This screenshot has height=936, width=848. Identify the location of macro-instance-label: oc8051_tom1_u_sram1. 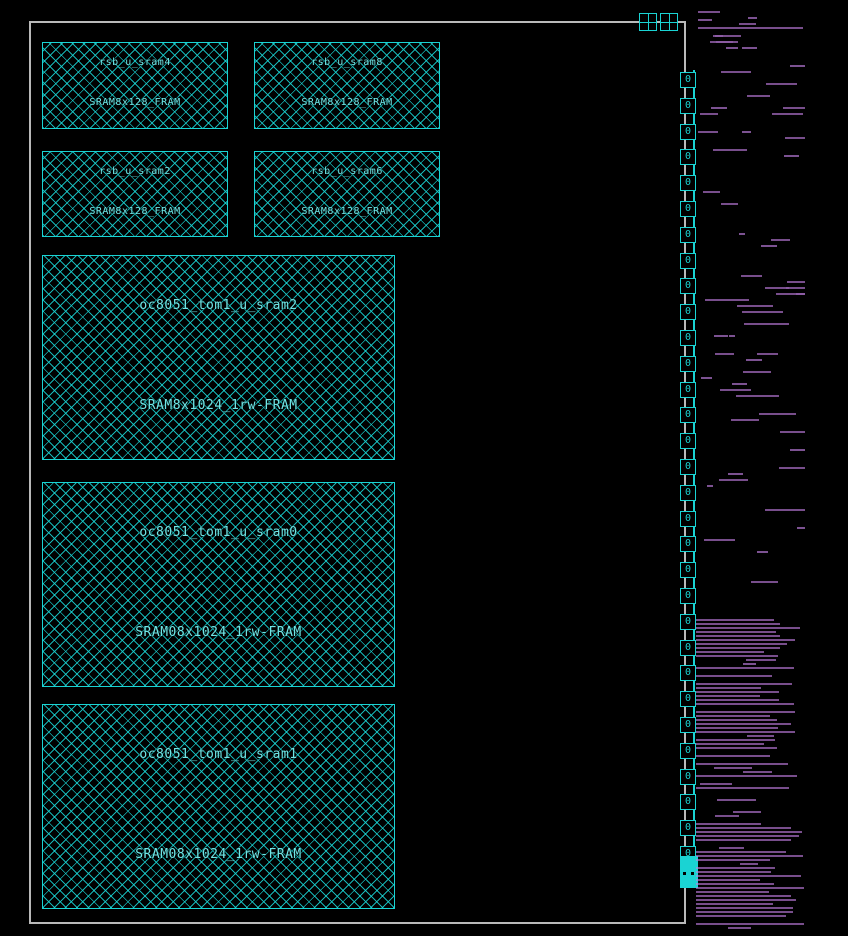
(218, 754).